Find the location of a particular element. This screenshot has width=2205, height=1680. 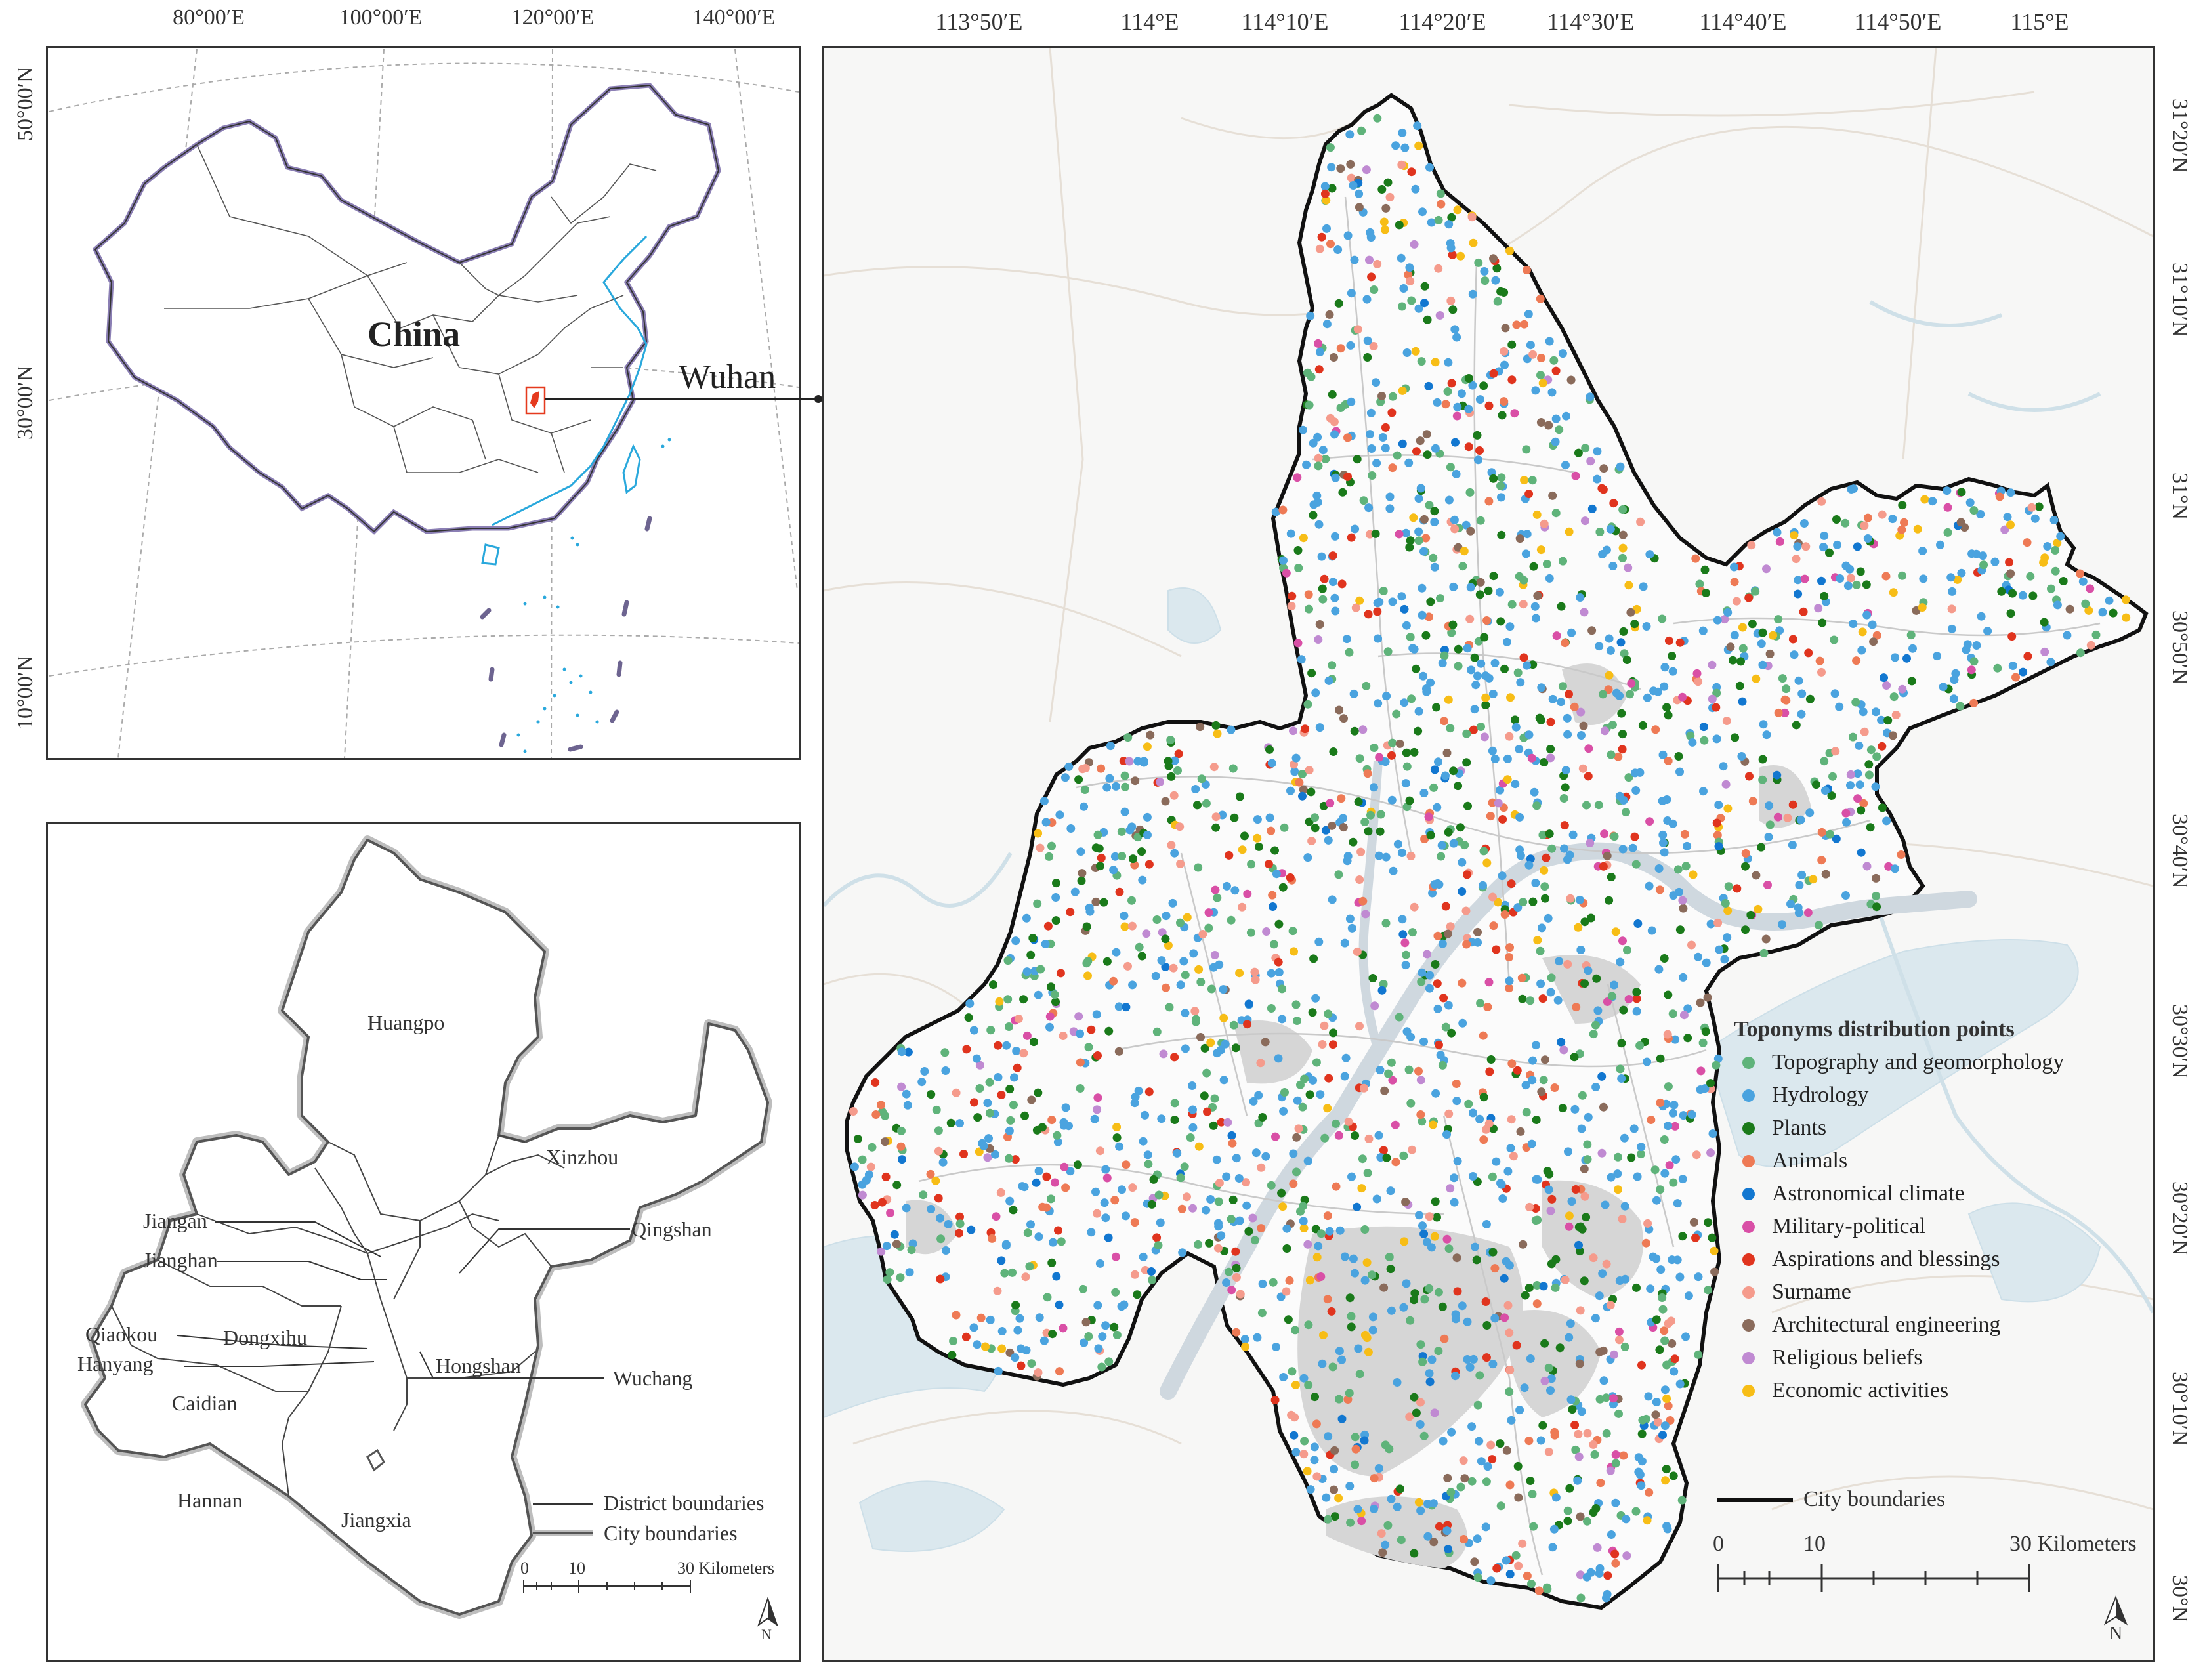

legend-item: Surname is located at coordinates (1796, 1292).